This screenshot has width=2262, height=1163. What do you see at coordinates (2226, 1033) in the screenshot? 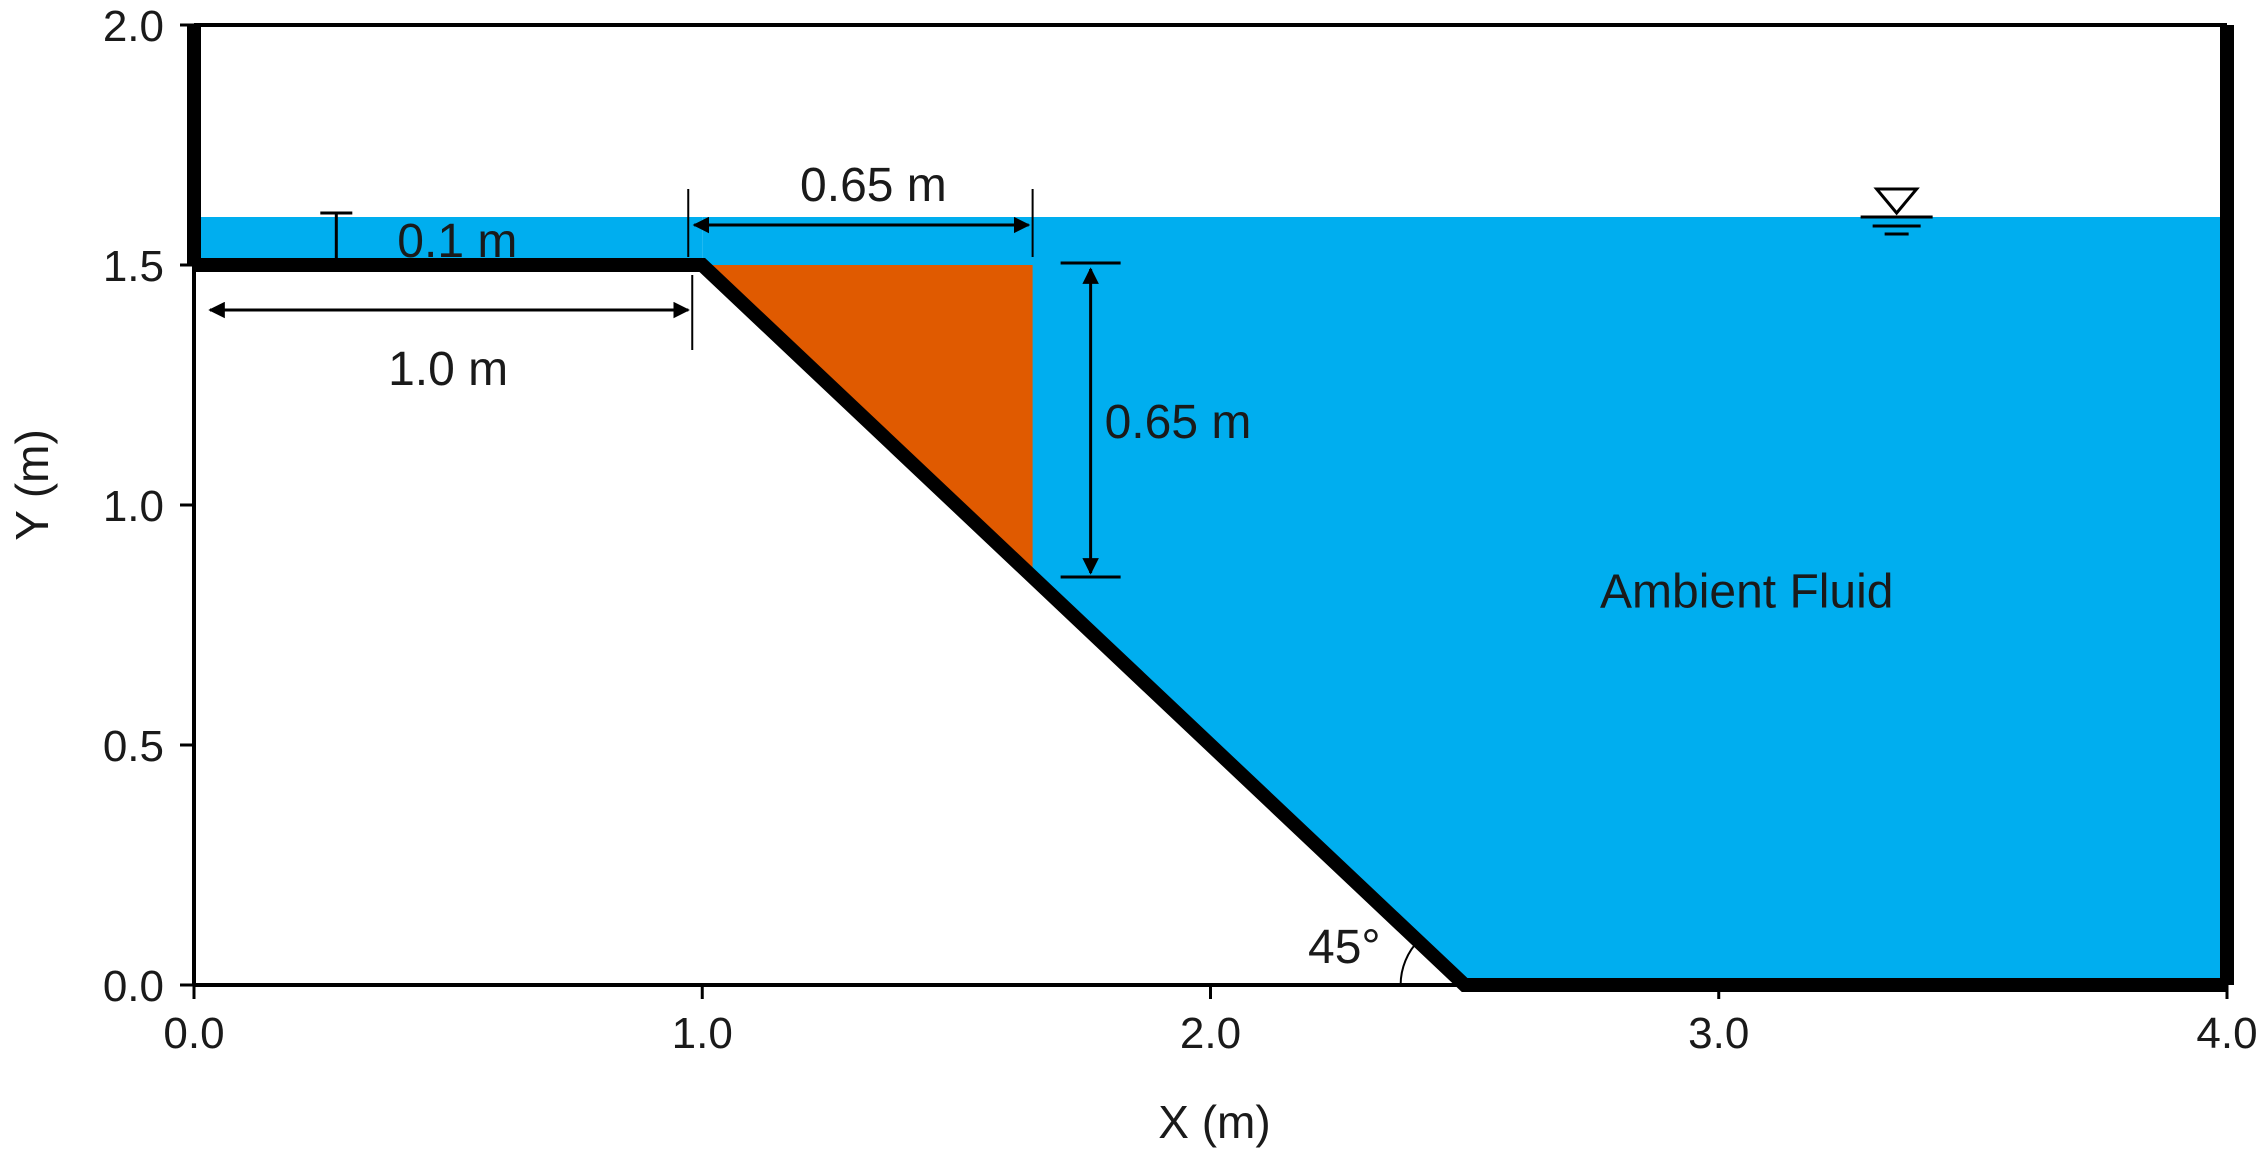
I see `x-tick-label-4: 4.0` at bounding box center [2226, 1033].